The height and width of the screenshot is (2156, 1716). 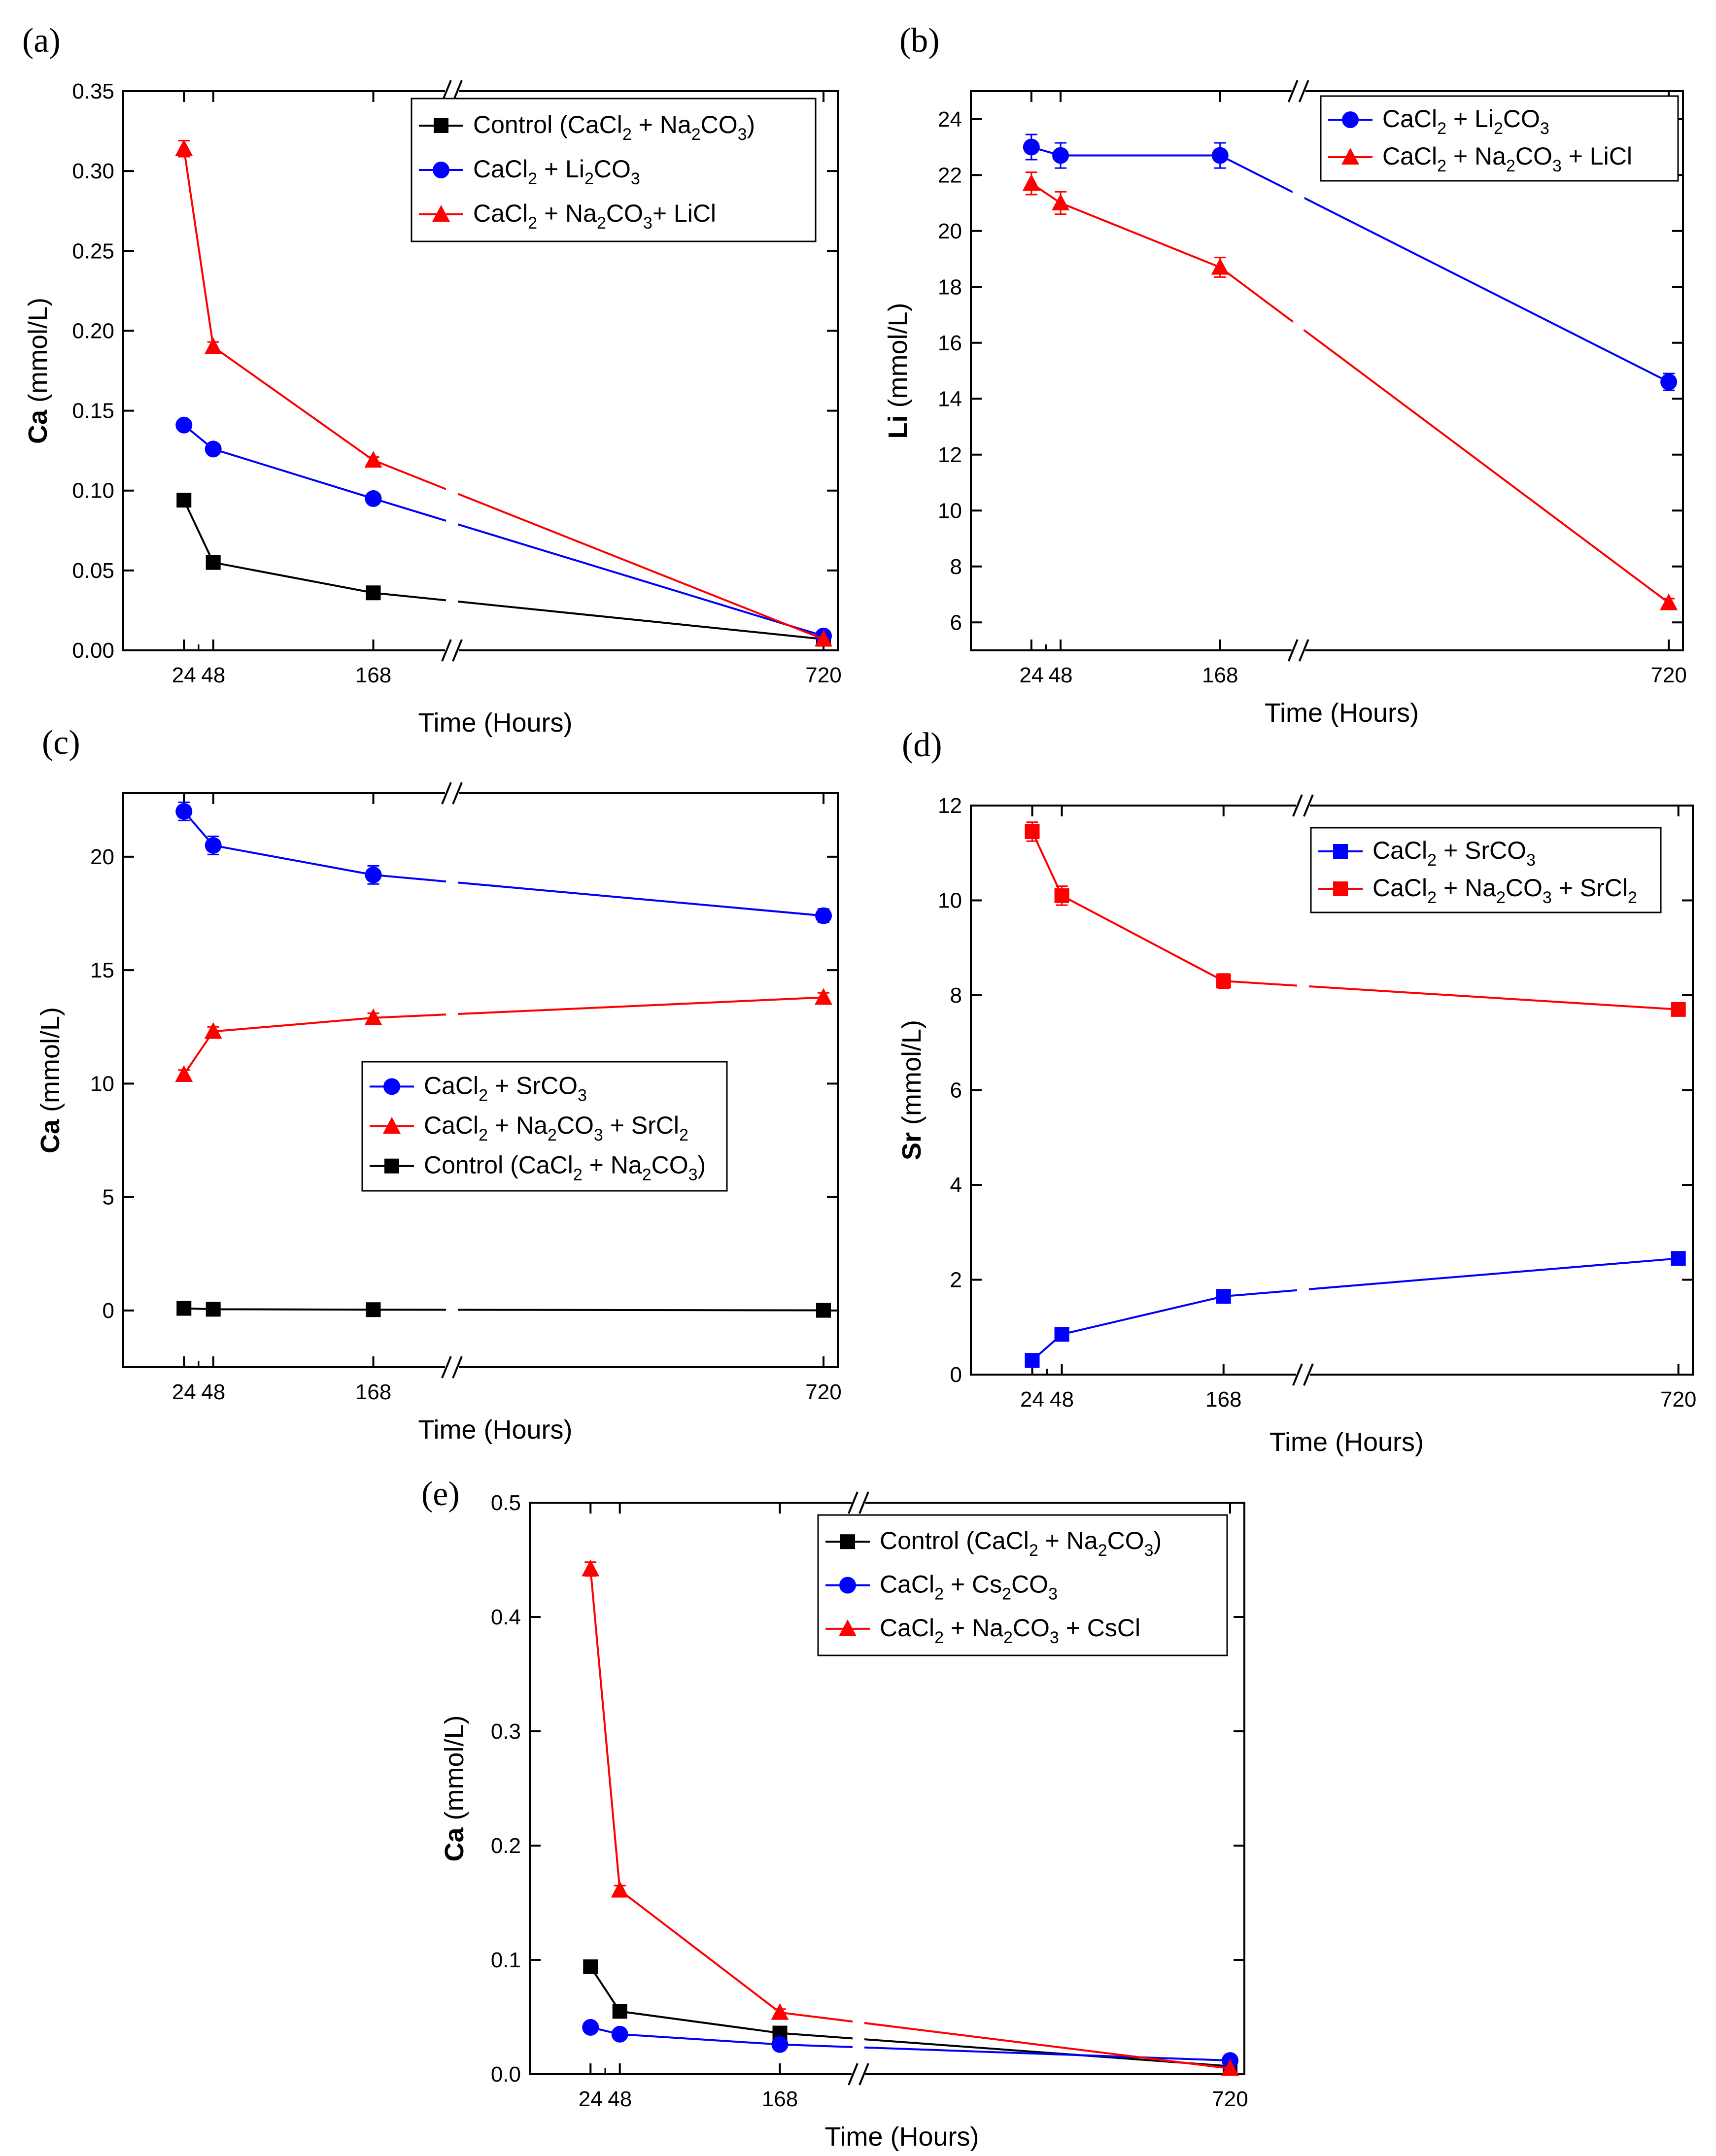 What do you see at coordinates (480, 1080) in the screenshot?
I see `plot-frame` at bounding box center [480, 1080].